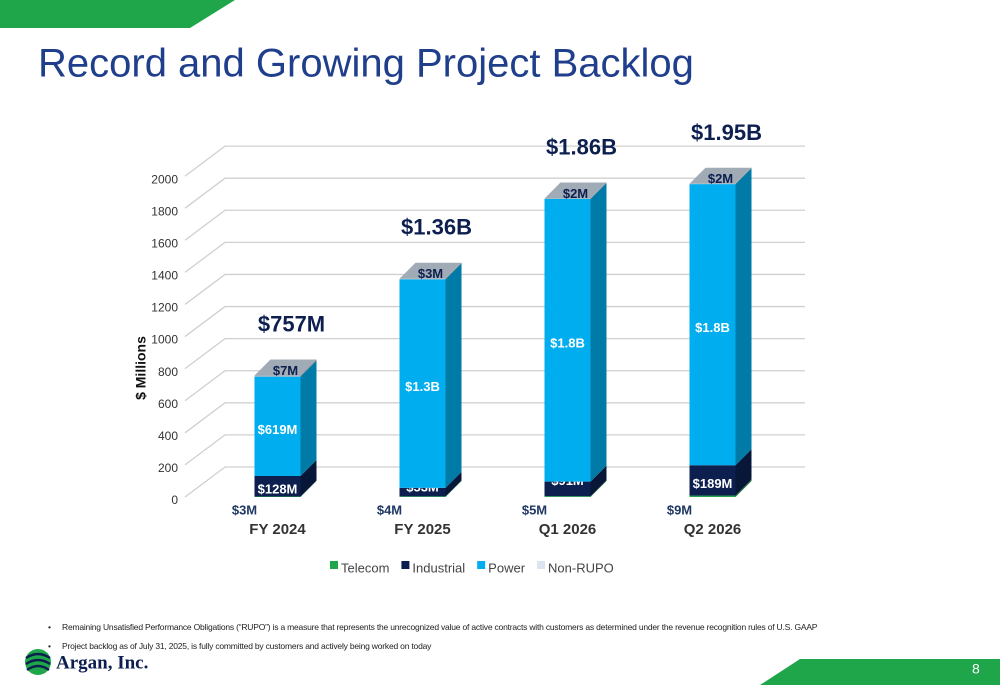  What do you see at coordinates (713, 529) in the screenshot?
I see `x-tick-label: Q2 2026` at bounding box center [713, 529].